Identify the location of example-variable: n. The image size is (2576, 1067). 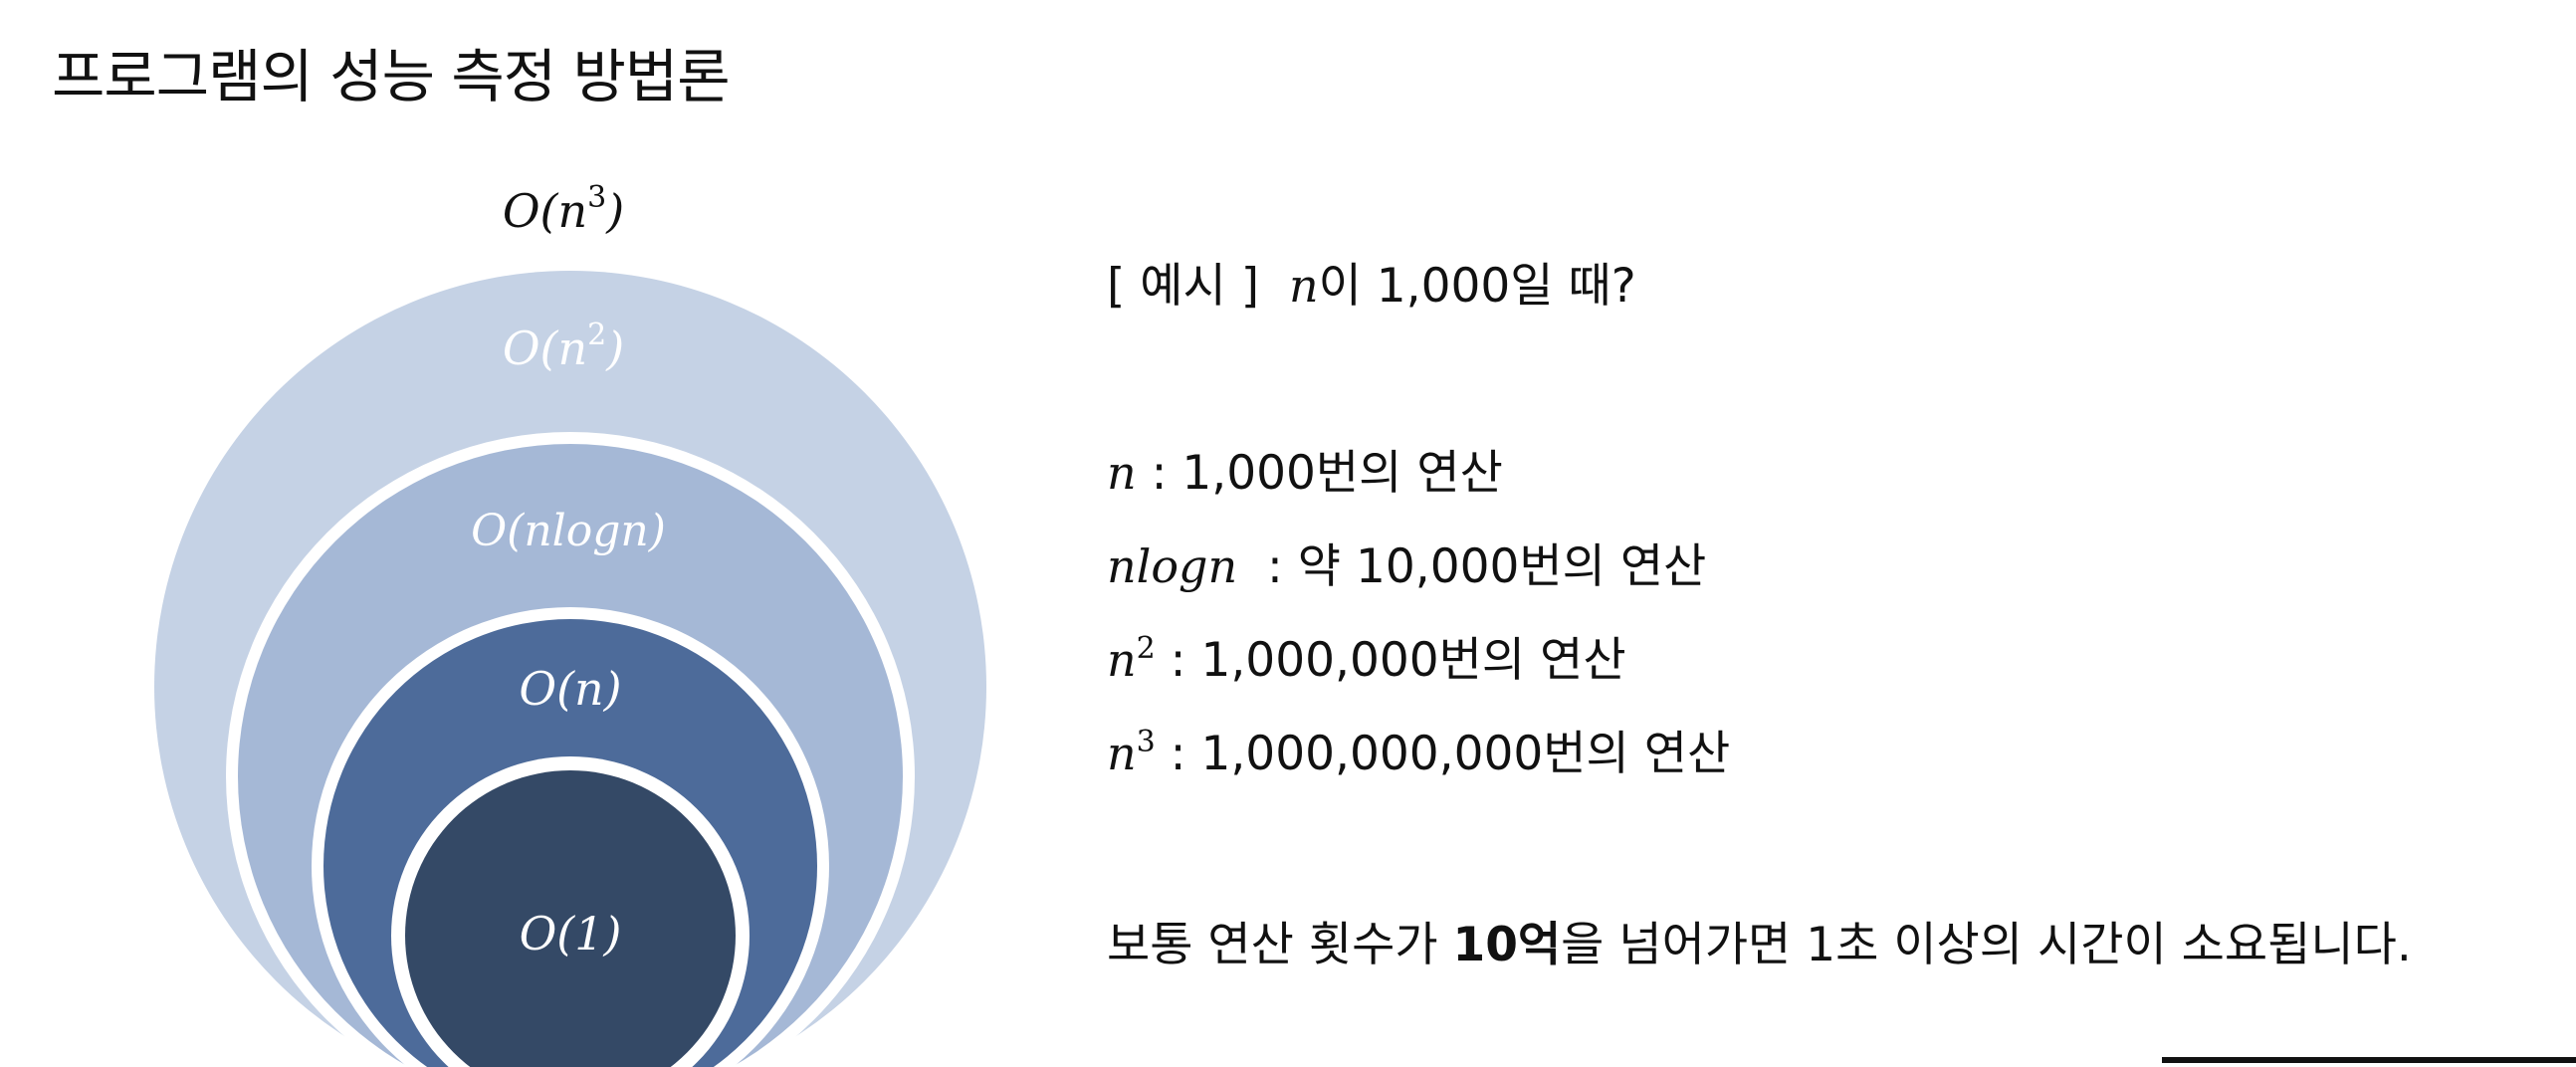
(1303, 286).